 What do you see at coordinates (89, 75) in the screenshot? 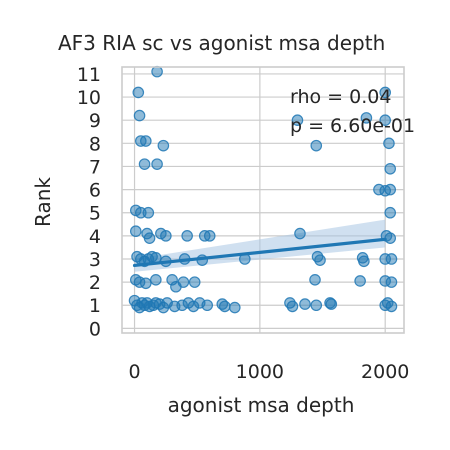
I see `y-tick-label: 11` at bounding box center [89, 75].